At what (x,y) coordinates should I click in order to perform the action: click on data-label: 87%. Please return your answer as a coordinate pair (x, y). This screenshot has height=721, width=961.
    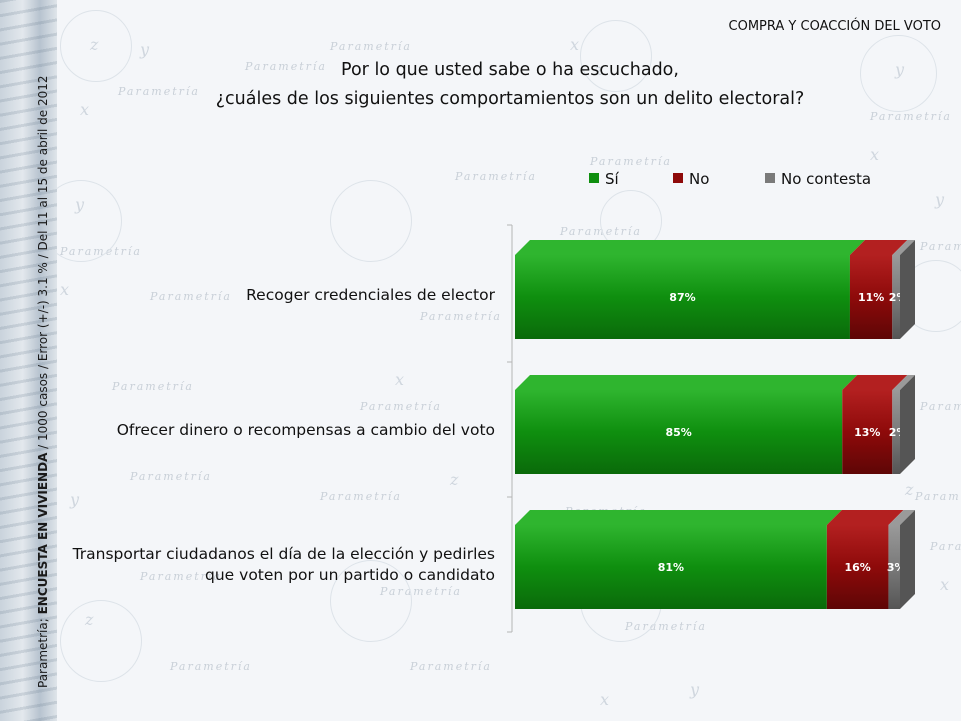
    Looking at the image, I should click on (682, 297).